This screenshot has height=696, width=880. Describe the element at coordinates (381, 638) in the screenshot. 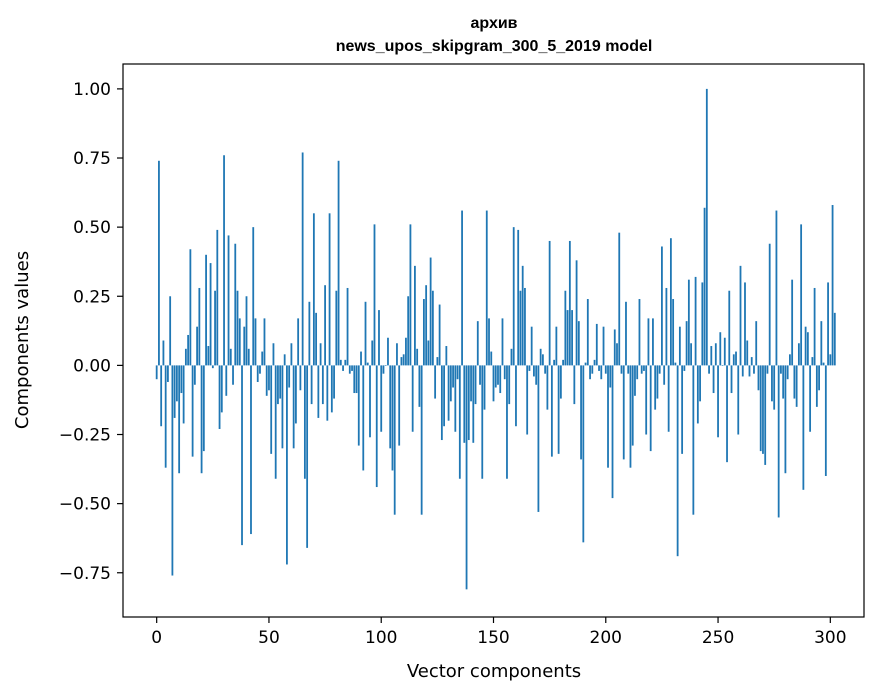

I see `x-tick-label: 100` at that location.